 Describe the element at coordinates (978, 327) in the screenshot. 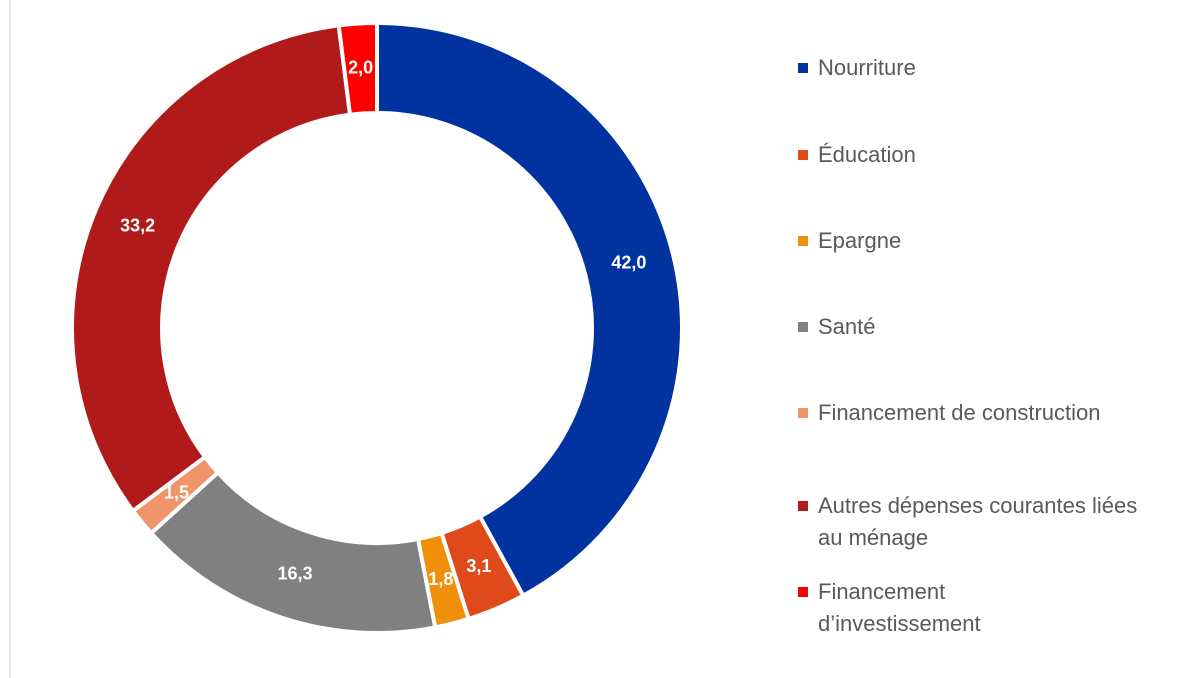

I see `legend-item: Santé` at that location.